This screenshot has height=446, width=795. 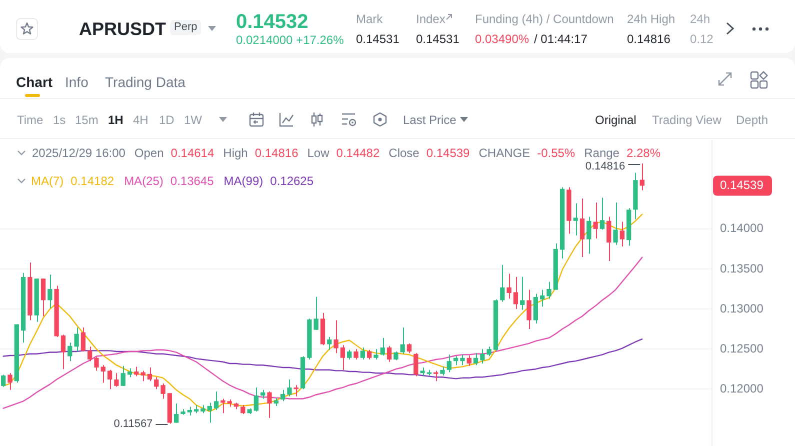 I want to click on annotation: CHANGE, so click(x=504, y=153).